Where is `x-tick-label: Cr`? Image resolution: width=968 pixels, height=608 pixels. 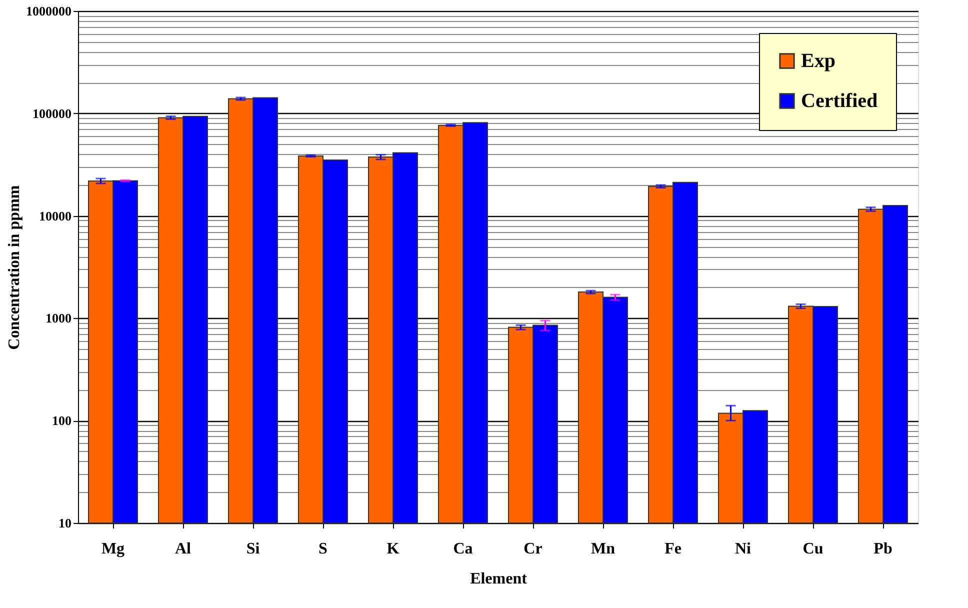
x-tick-label: Cr is located at coordinates (533, 549).